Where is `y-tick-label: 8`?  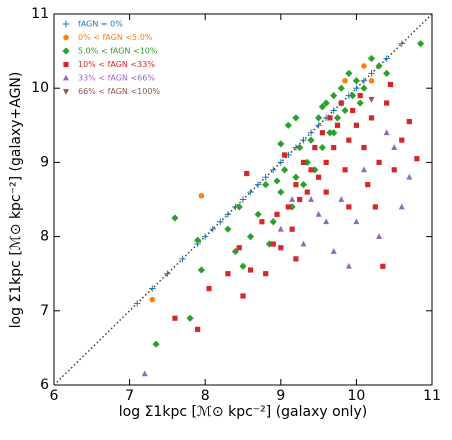 y-tick-label: 8 is located at coordinates (44, 237).